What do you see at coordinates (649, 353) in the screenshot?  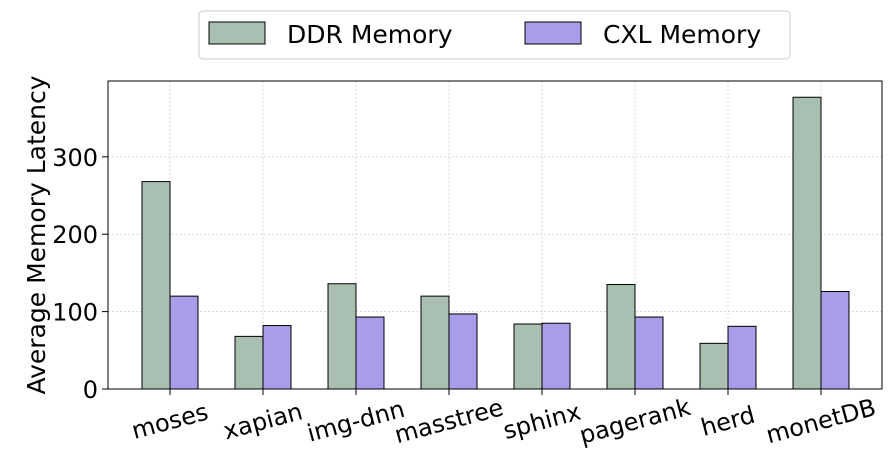 I see `bar-cxl-pagerank` at bounding box center [649, 353].